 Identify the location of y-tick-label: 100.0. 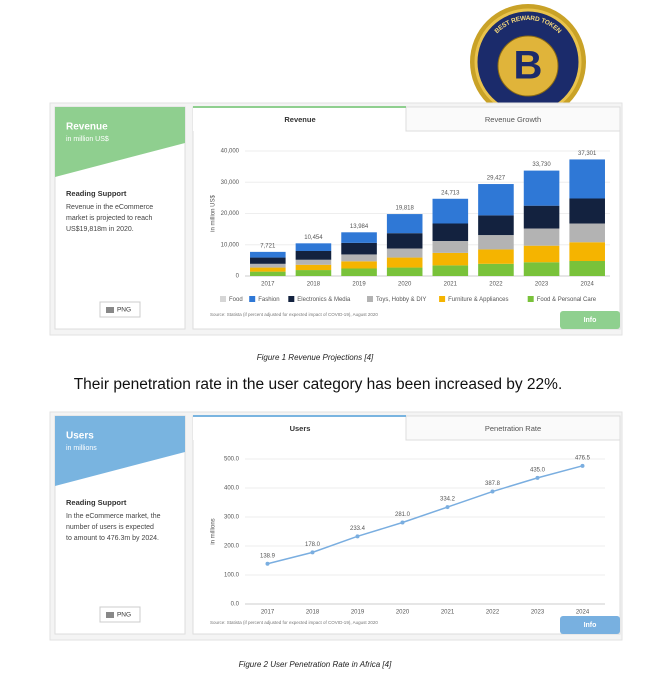
(232, 576).